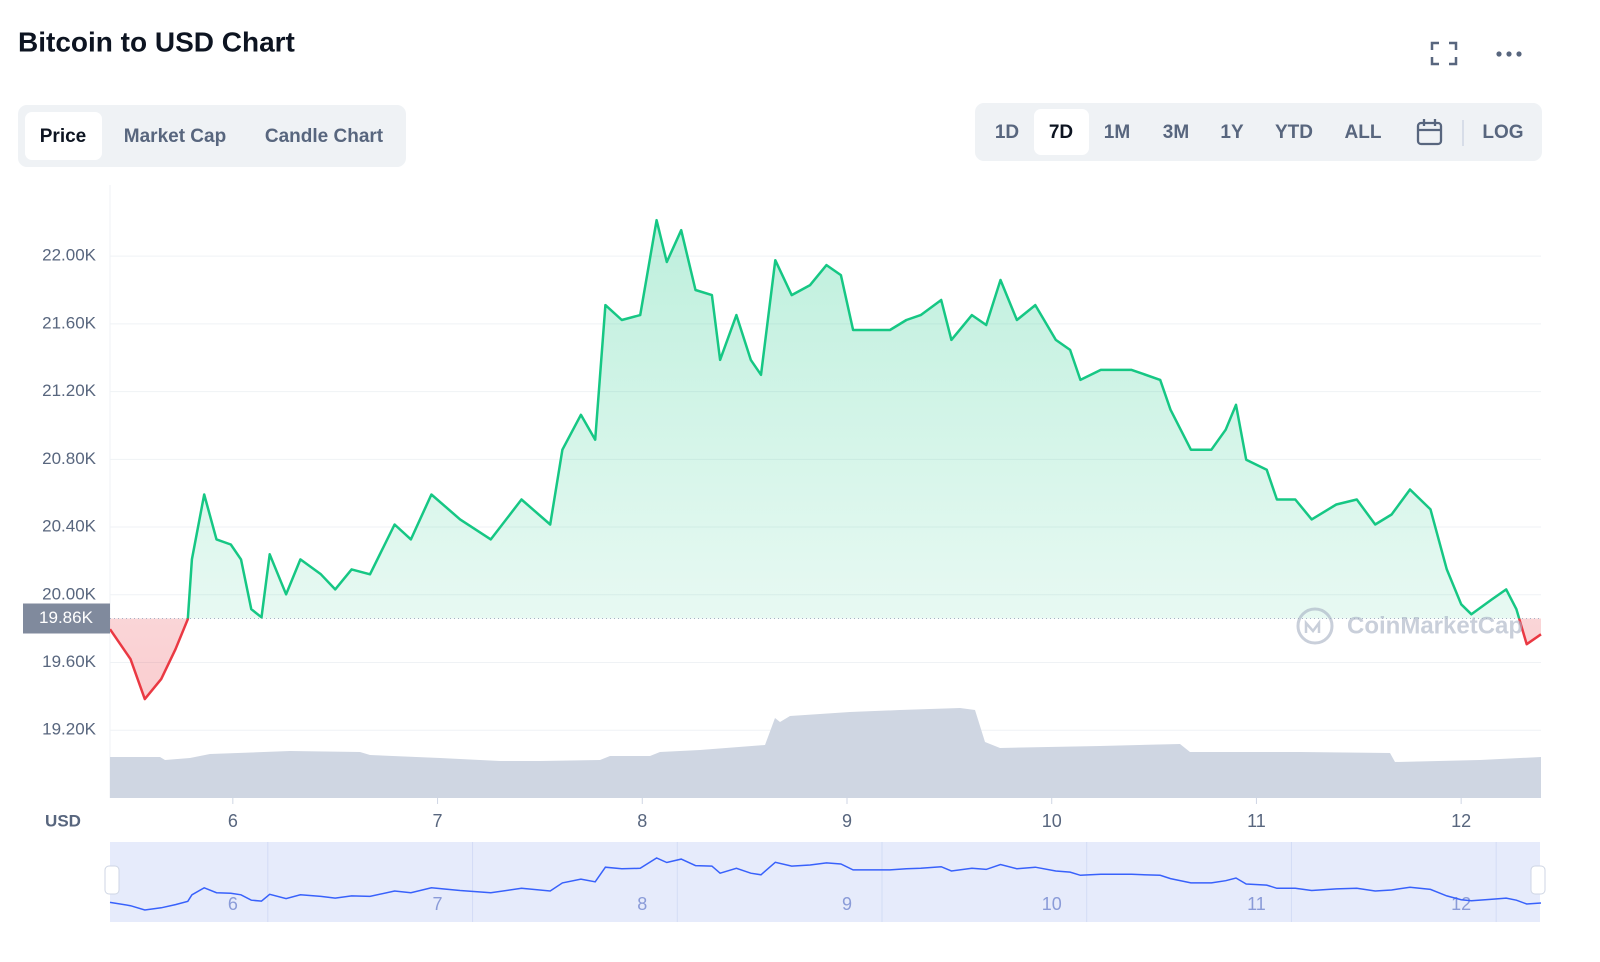  Describe the element at coordinates (1117, 132) in the screenshot. I see `range-button: 1M` at that location.